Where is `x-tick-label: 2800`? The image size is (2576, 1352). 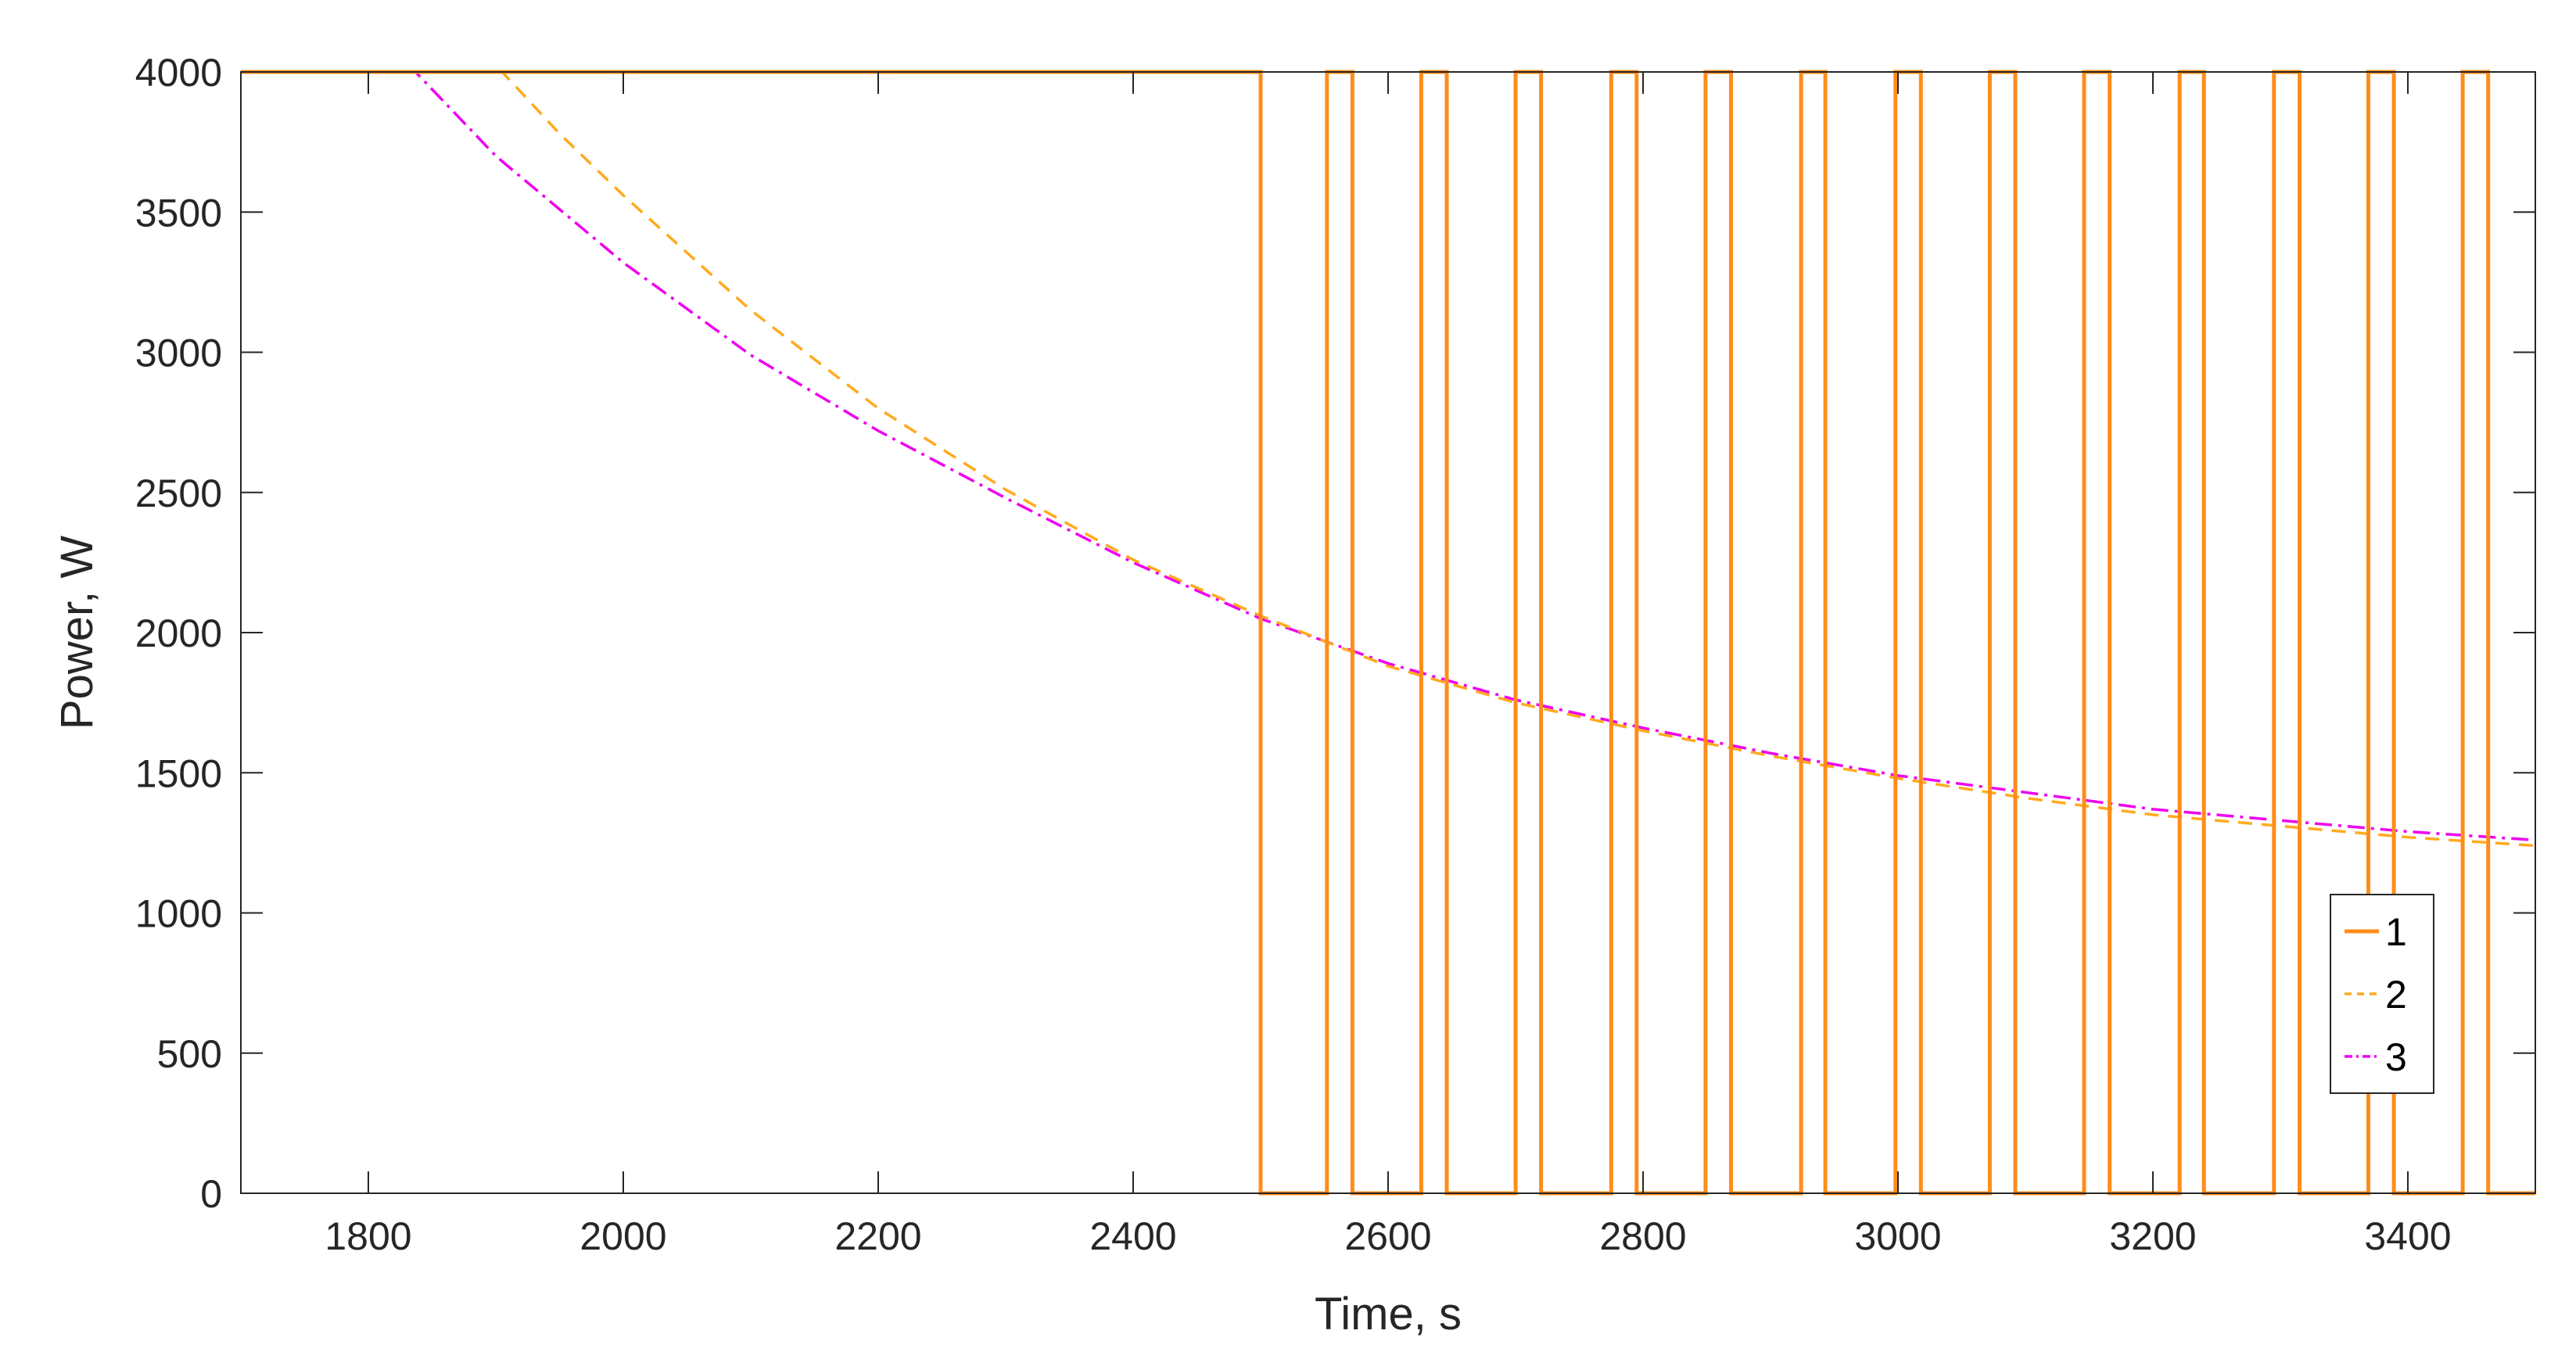
x-tick-label: 2800 is located at coordinates (1642, 1236).